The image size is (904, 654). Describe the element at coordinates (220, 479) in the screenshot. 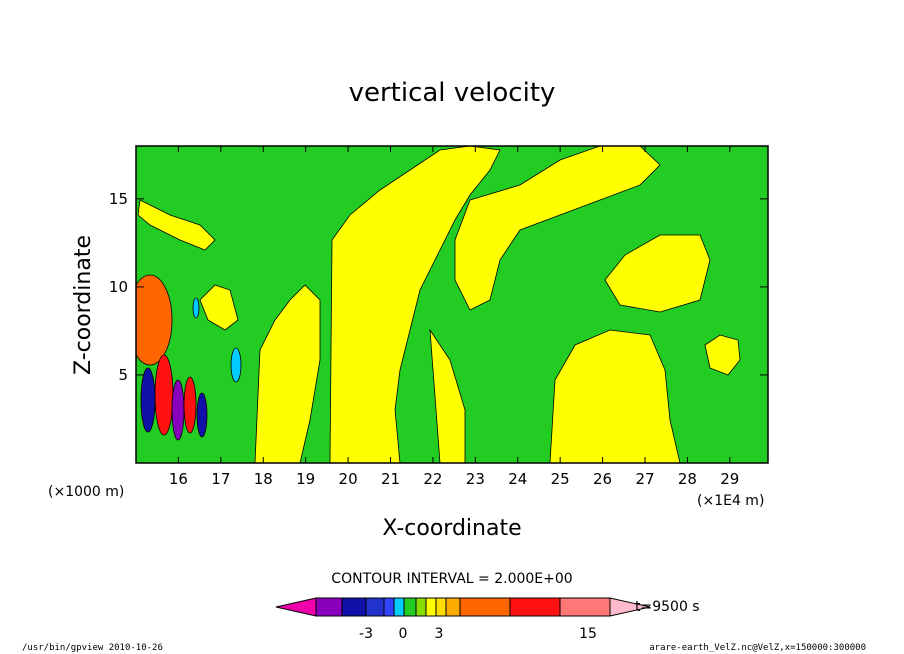

I see `x-tick-label: 17` at that location.